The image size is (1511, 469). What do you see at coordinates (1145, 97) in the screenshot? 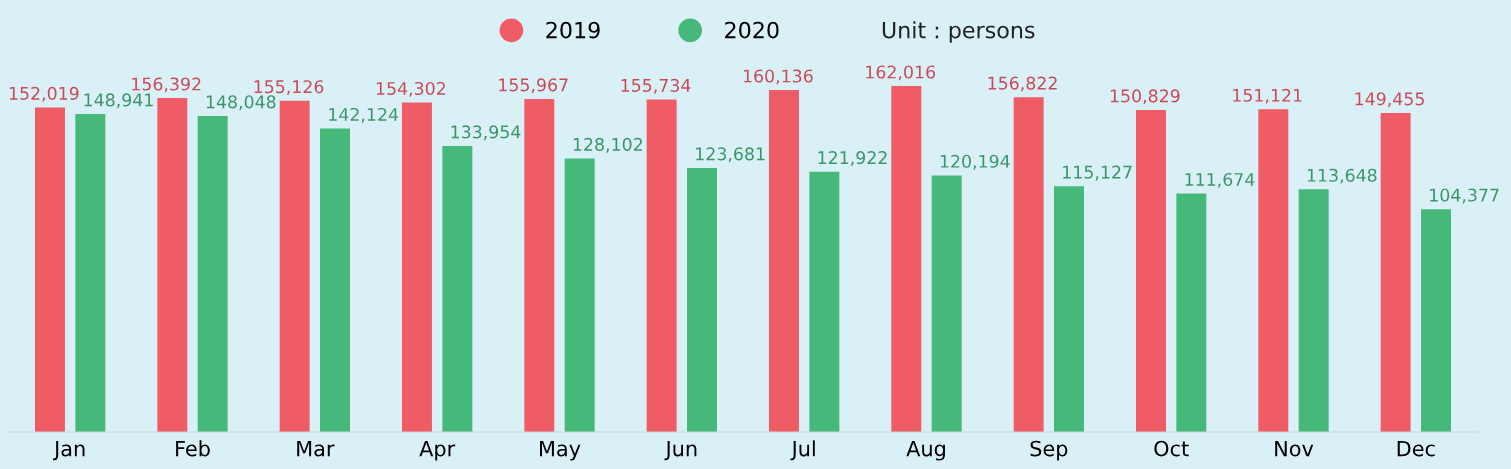
I see `data-label: 150,829` at bounding box center [1145, 97].